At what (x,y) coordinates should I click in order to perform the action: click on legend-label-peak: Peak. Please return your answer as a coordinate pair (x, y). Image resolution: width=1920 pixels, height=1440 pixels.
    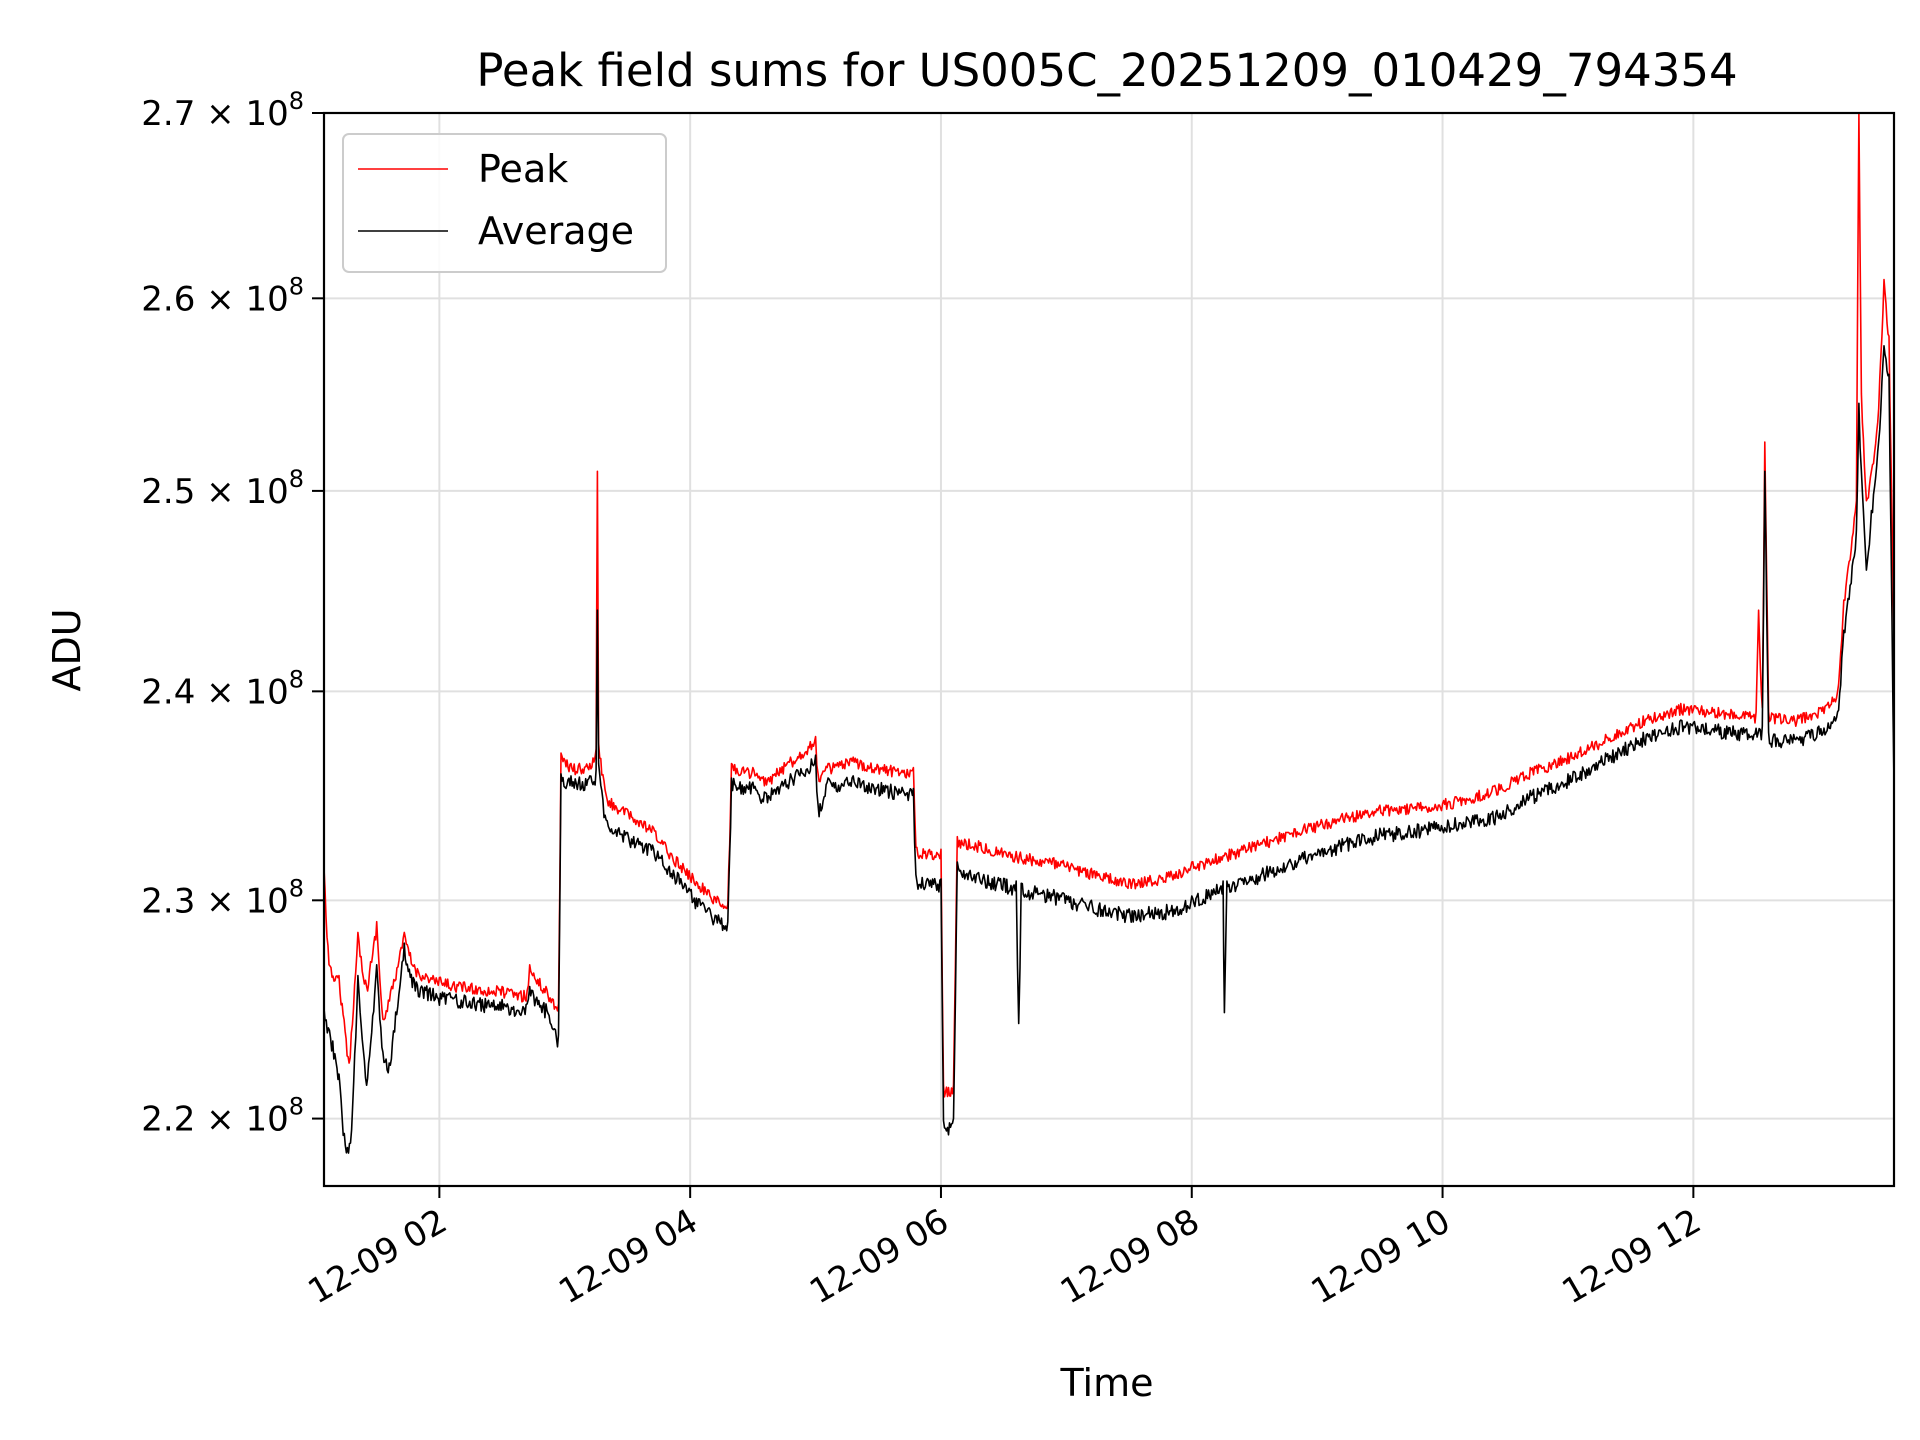
    Looking at the image, I should click on (523, 169).